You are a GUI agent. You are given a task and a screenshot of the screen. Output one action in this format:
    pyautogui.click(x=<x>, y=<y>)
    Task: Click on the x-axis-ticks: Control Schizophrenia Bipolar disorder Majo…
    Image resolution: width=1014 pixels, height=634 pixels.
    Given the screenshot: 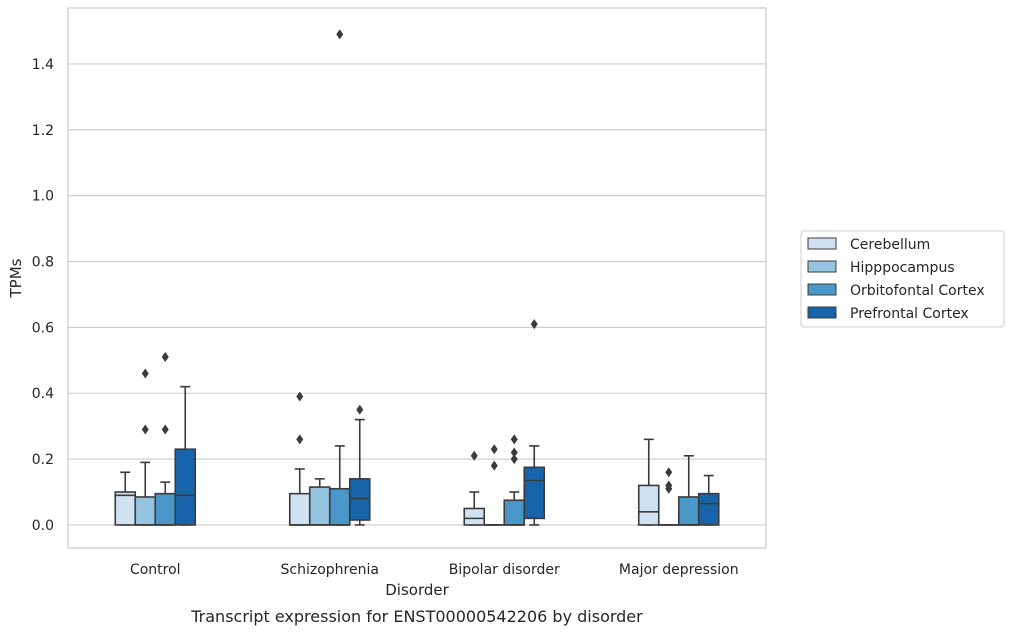 What is the action you would take?
    pyautogui.click(x=434, y=570)
    